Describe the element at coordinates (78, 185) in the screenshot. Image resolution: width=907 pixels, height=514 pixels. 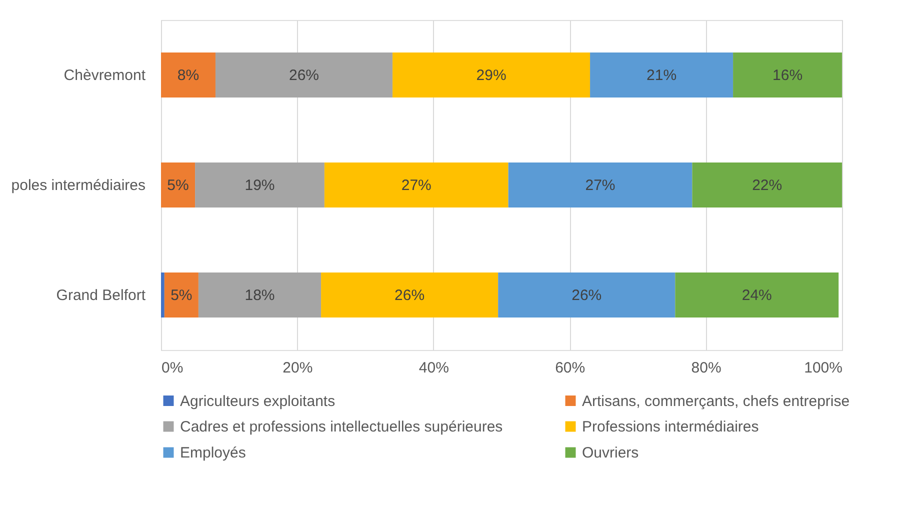
I see `y-tick-label: poles intermédiaires` at that location.